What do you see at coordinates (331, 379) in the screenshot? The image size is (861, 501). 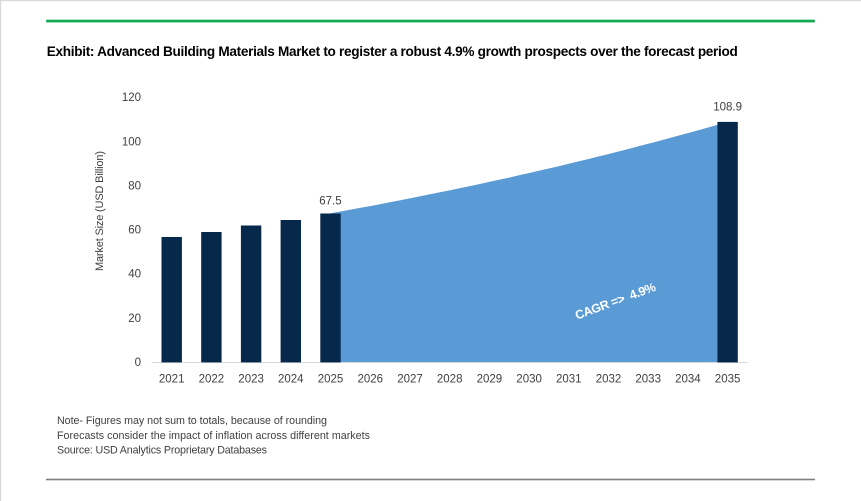 I see `svg-text: 2025` at bounding box center [331, 379].